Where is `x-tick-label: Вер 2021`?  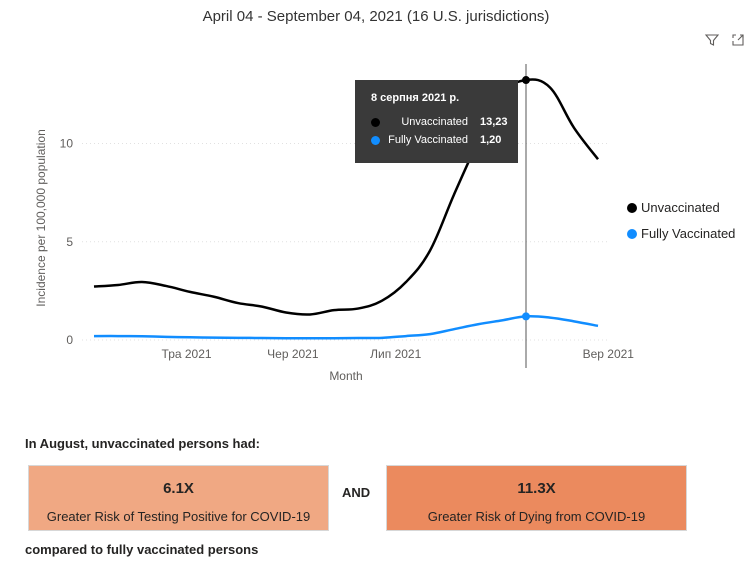 x-tick-label: Вер 2021 is located at coordinates (609, 354).